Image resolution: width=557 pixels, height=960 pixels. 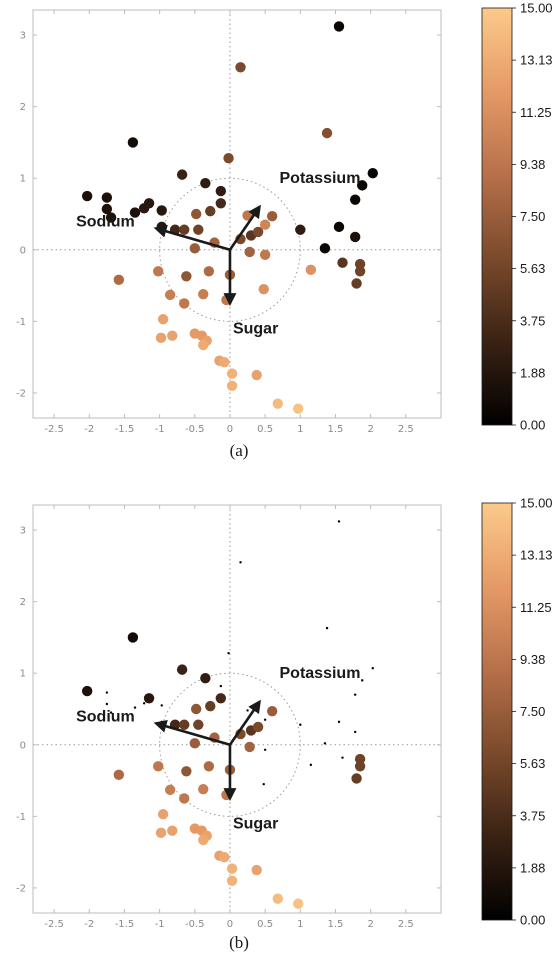 What do you see at coordinates (23, 107) in the screenshot?
I see `y-tick-label: 2` at bounding box center [23, 107].